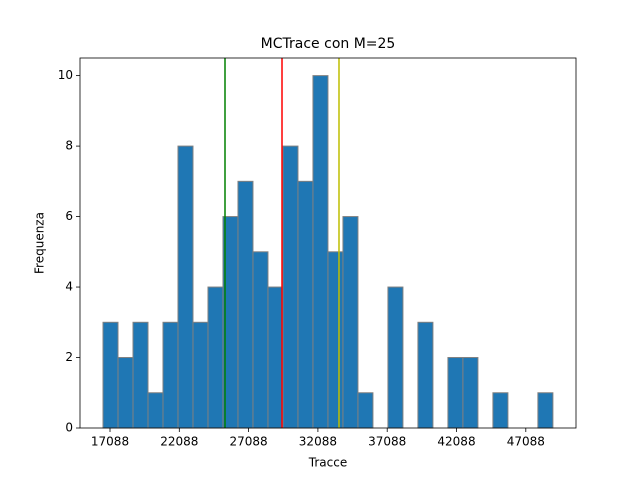 This screenshot has width=640, height=480. I want to click on y-tick-label: 8, so click(69, 146).